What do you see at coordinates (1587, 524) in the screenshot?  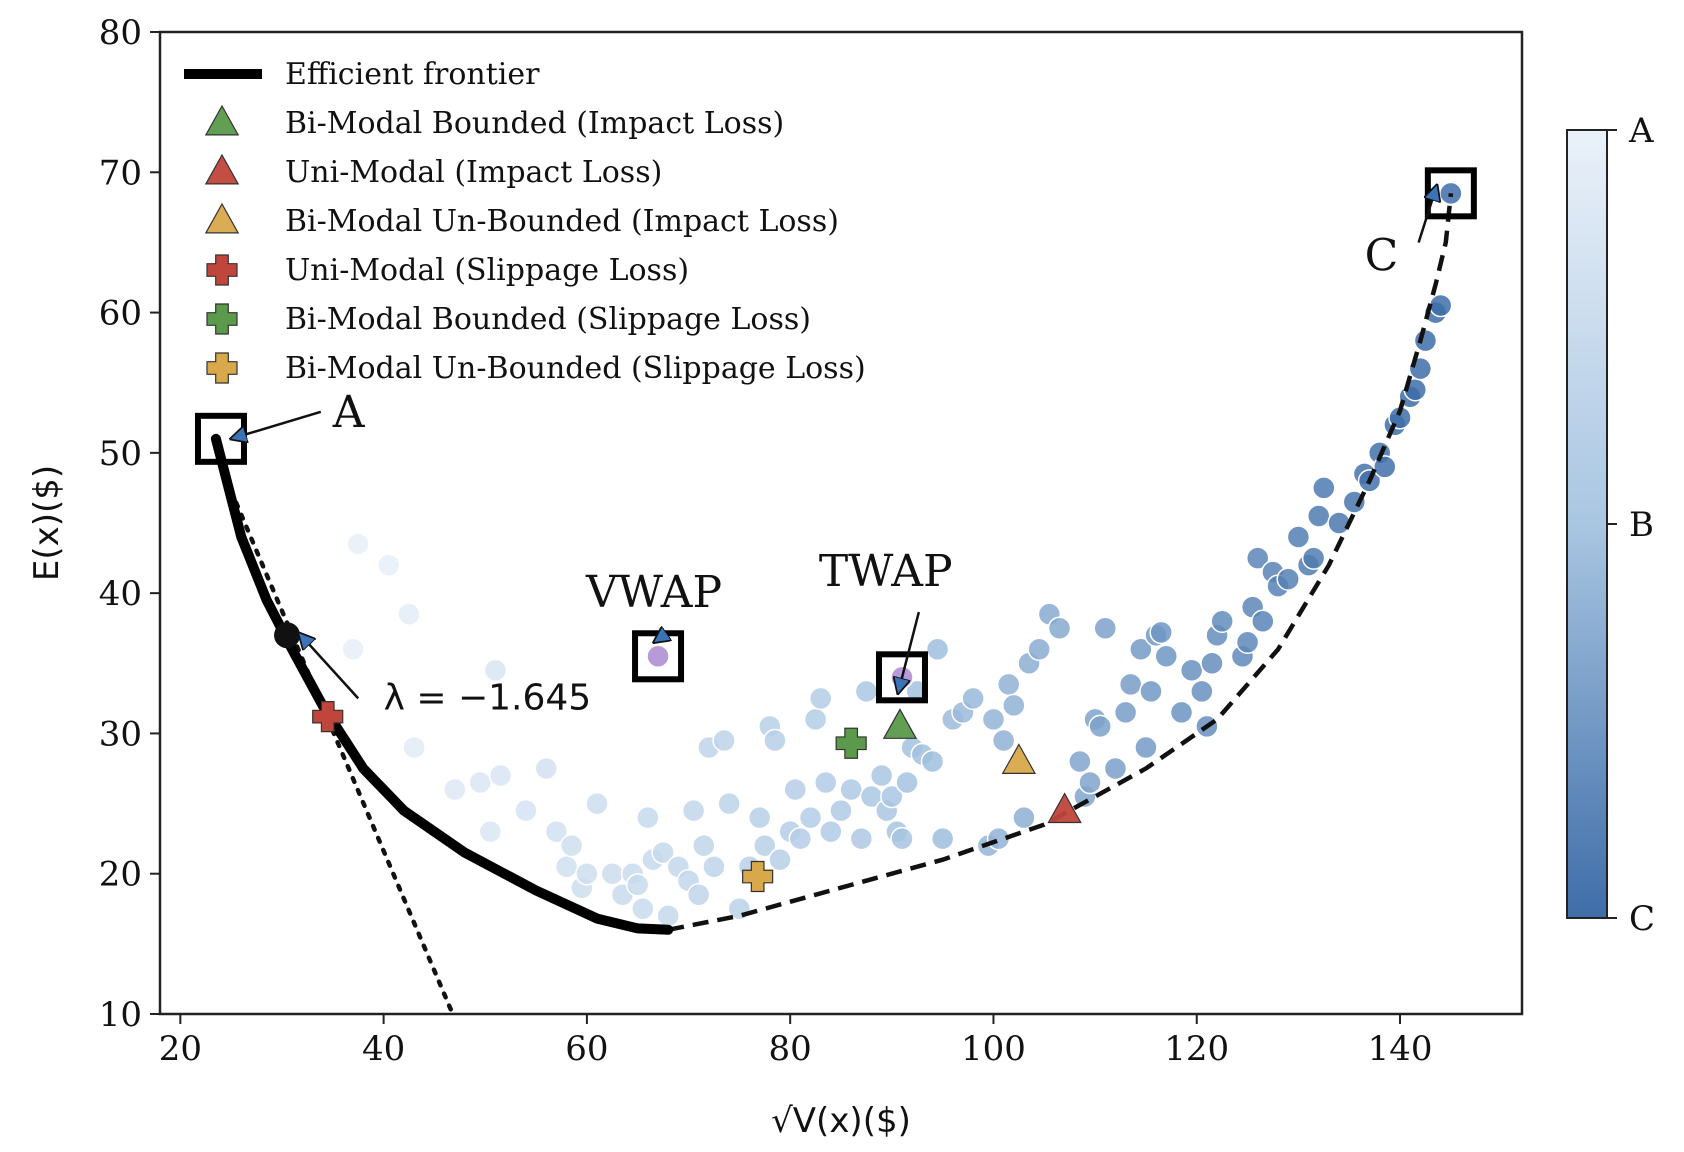 I see `colorbar-gradient` at bounding box center [1587, 524].